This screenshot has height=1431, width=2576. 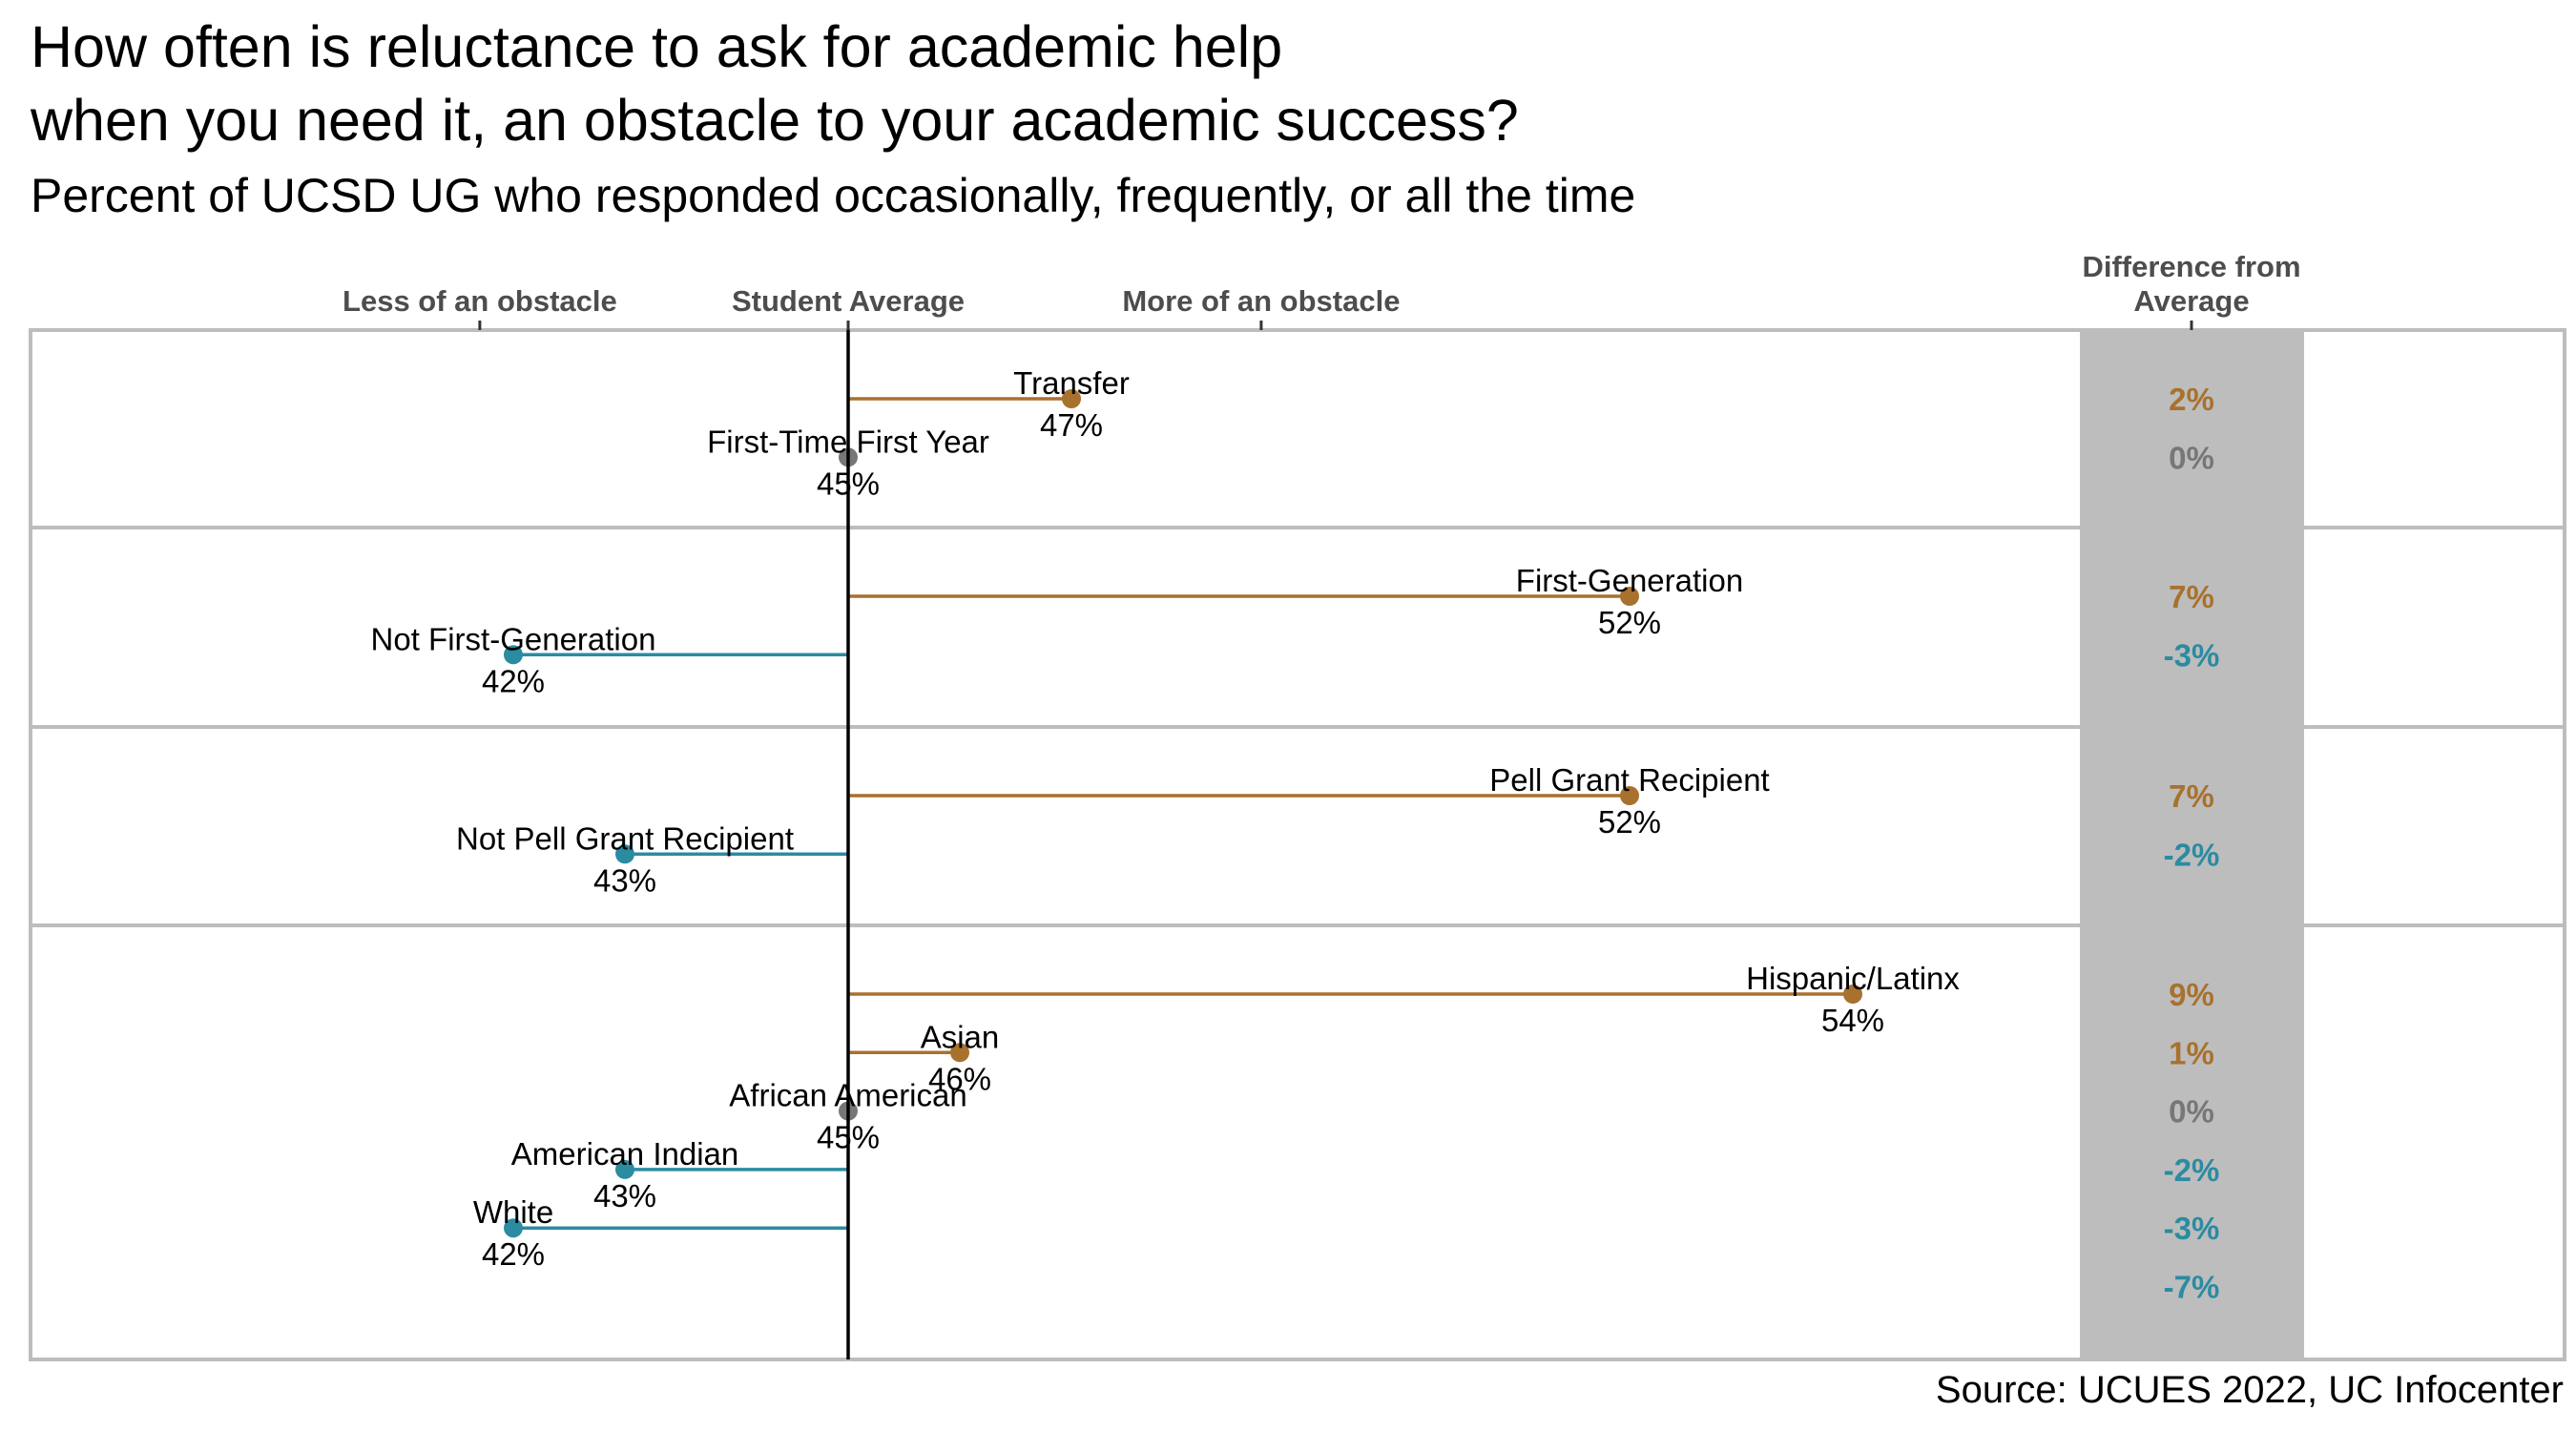 I want to click on difference-value: -7%, so click(x=2192, y=1288).